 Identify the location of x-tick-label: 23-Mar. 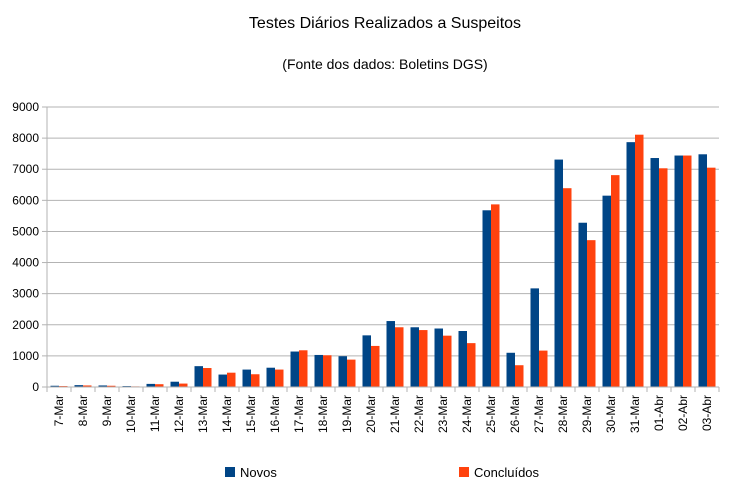
(443, 414).